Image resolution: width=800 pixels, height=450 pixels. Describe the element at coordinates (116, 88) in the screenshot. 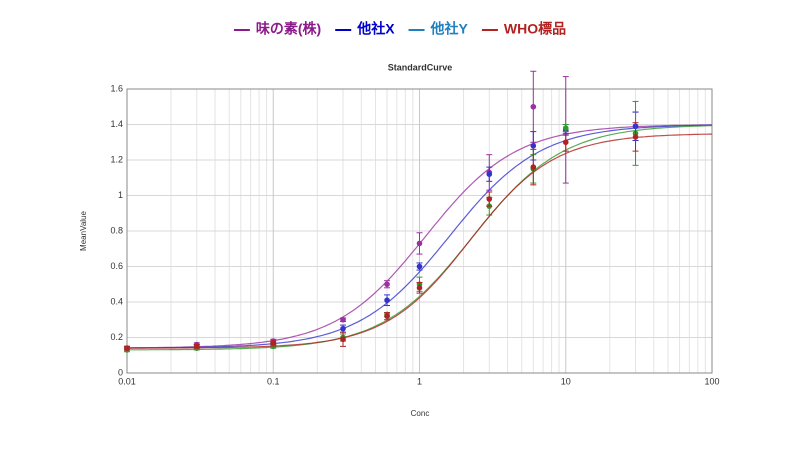

I see `y-tick-label: 1.6` at that location.